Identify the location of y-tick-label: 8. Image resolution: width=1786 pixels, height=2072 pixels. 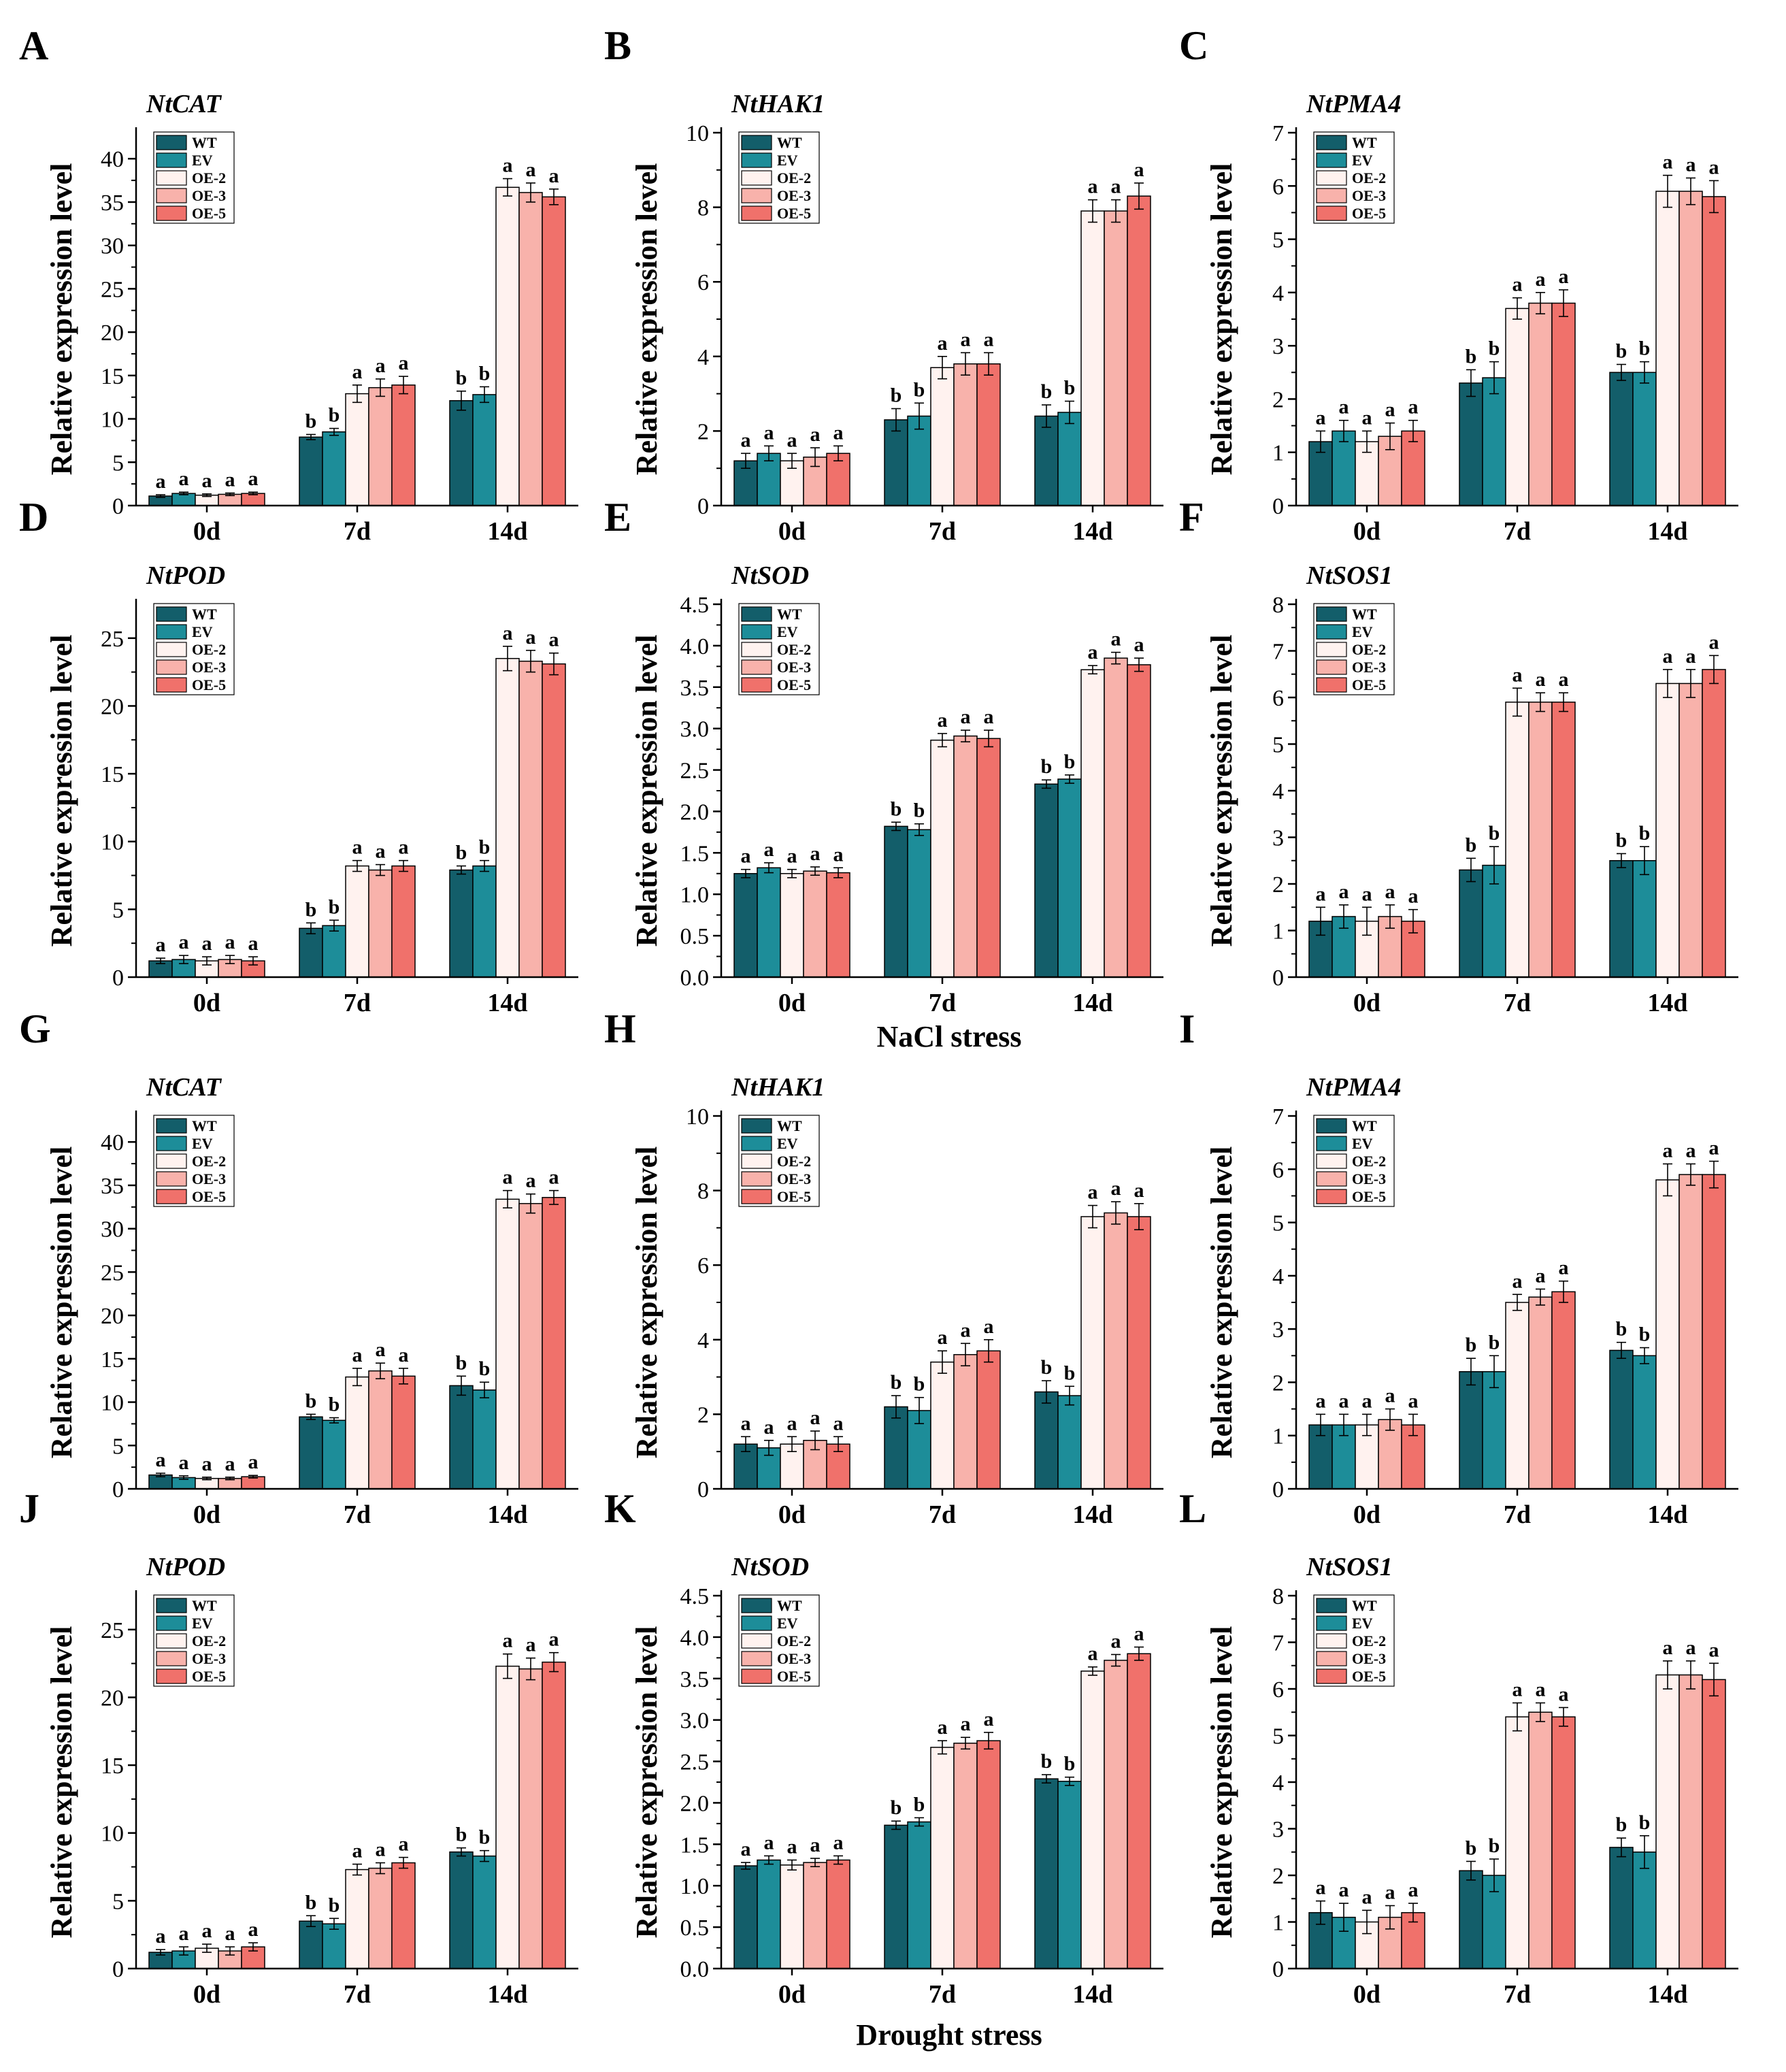
(703, 1191).